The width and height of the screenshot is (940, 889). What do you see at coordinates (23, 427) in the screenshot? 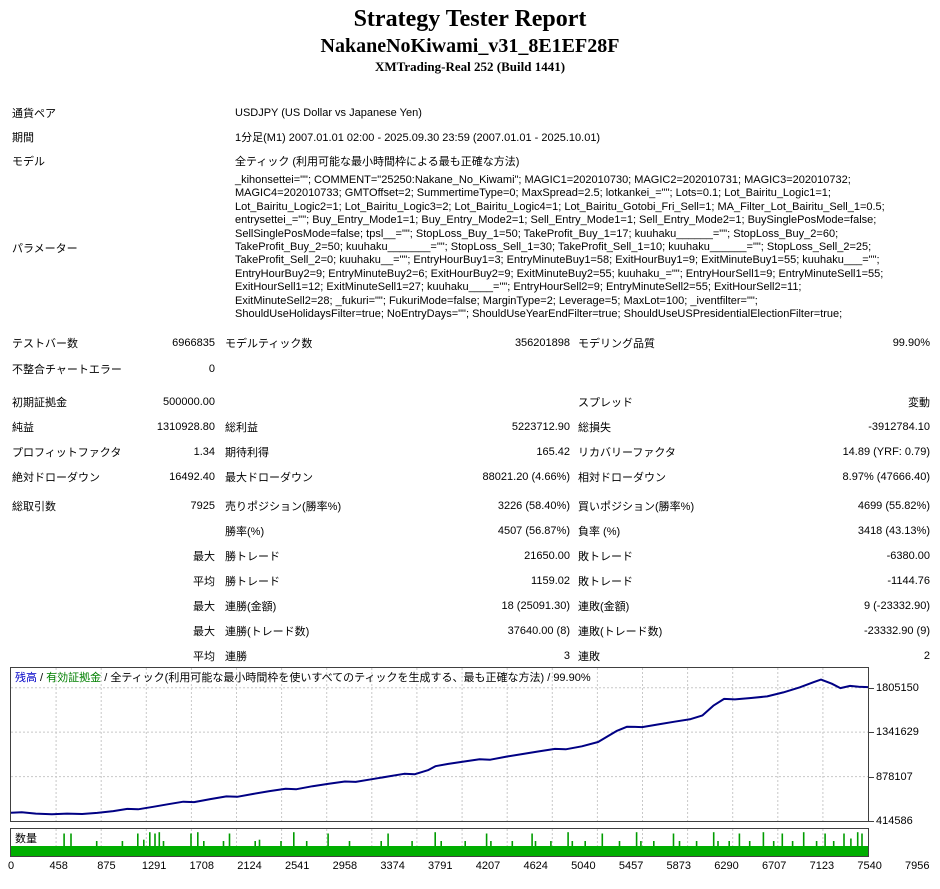
I see `stat-label: 純益` at bounding box center [23, 427].